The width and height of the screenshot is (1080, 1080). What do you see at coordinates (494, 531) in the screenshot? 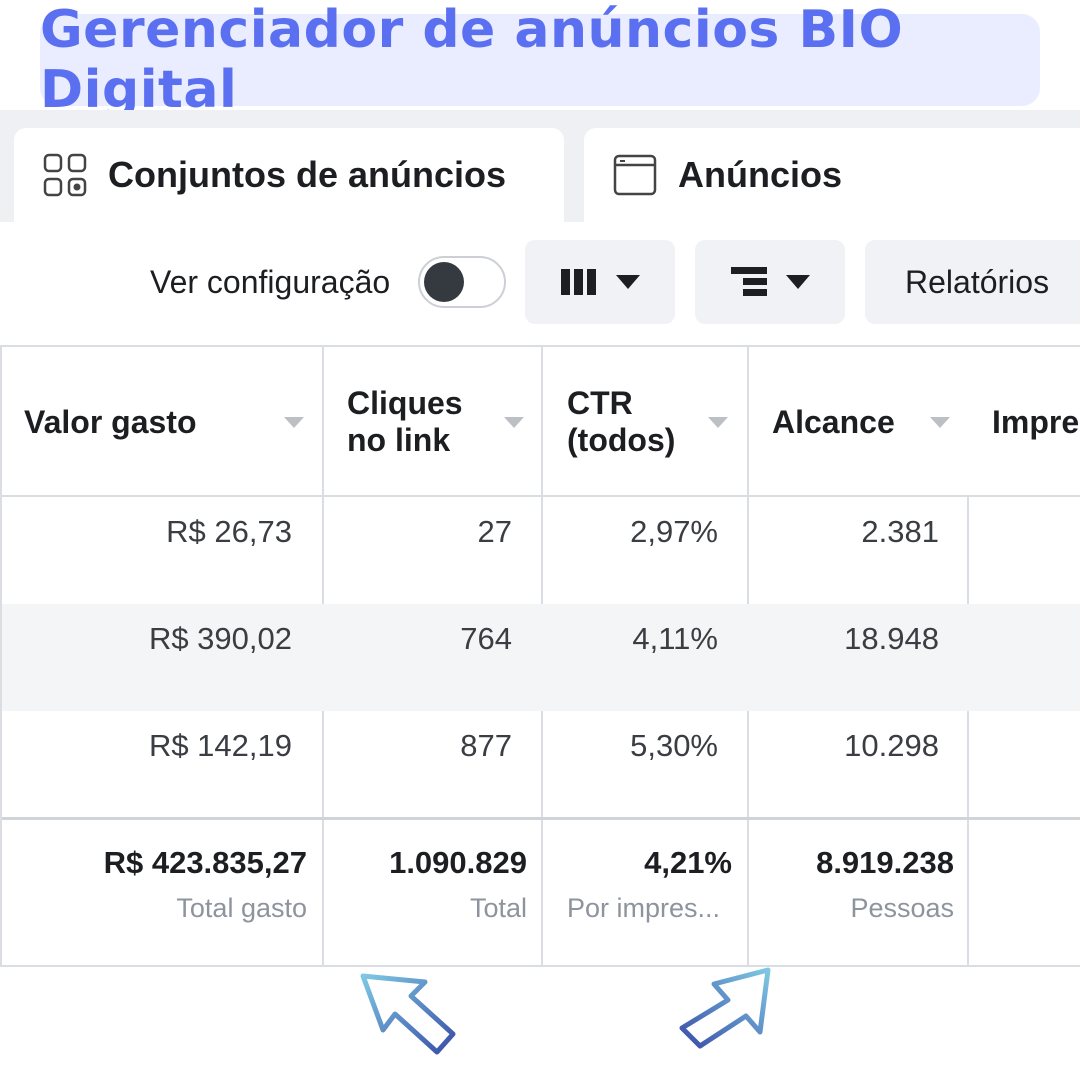
I see `cell-clicks: 27` at bounding box center [494, 531].